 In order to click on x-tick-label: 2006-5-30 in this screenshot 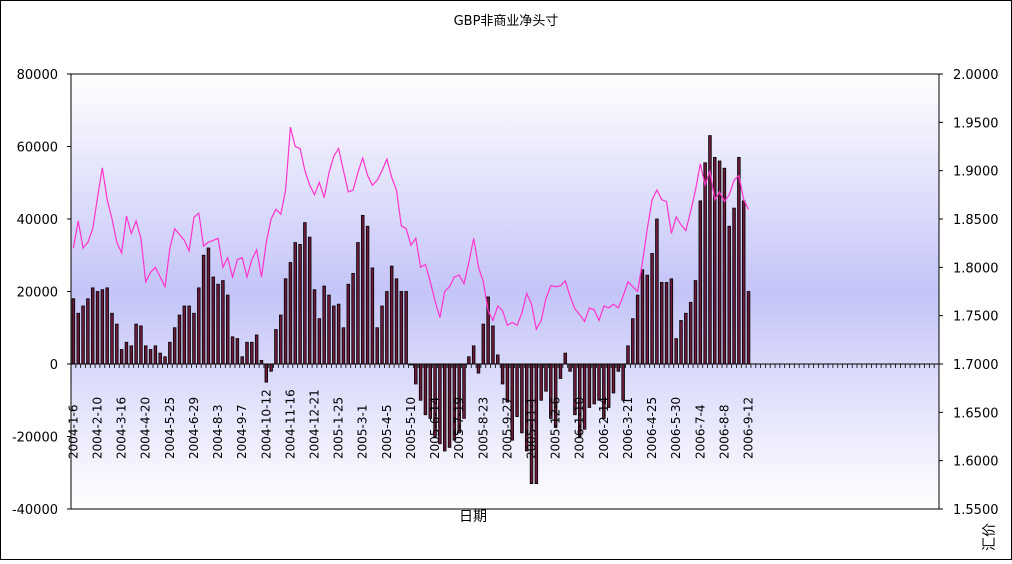, I will do `click(676, 428)`.